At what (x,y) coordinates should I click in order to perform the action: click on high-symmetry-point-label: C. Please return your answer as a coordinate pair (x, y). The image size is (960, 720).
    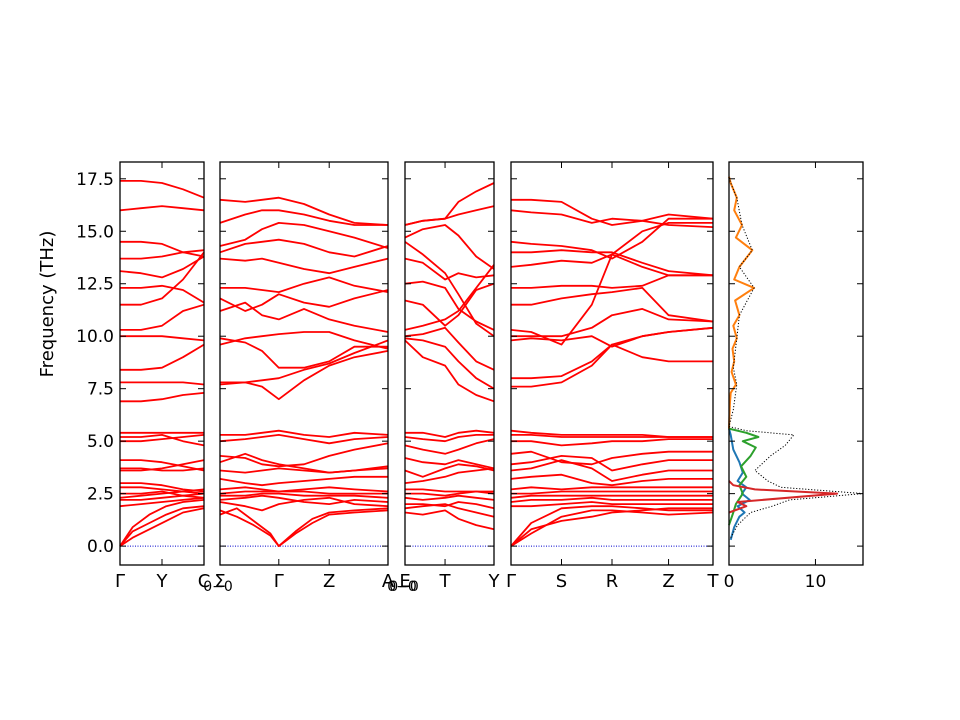
    Looking at the image, I should click on (204, 581).